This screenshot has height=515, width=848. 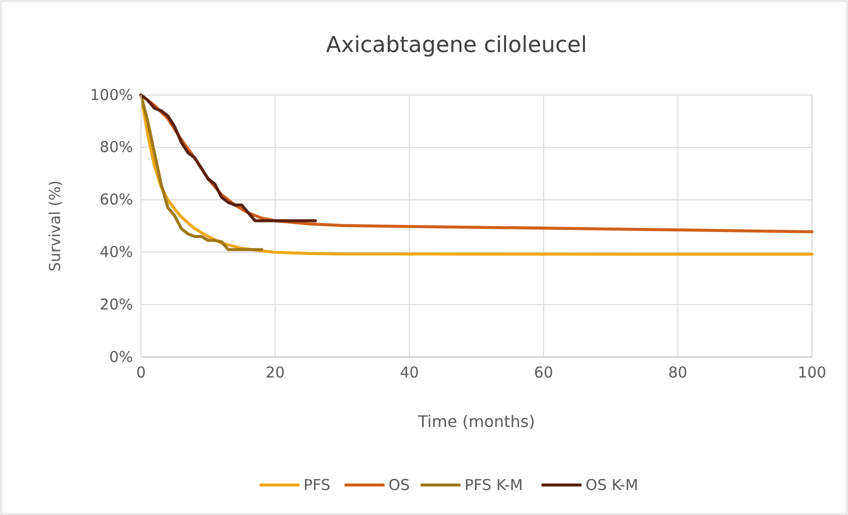 I want to click on x-tick-label: 60, so click(x=544, y=373).